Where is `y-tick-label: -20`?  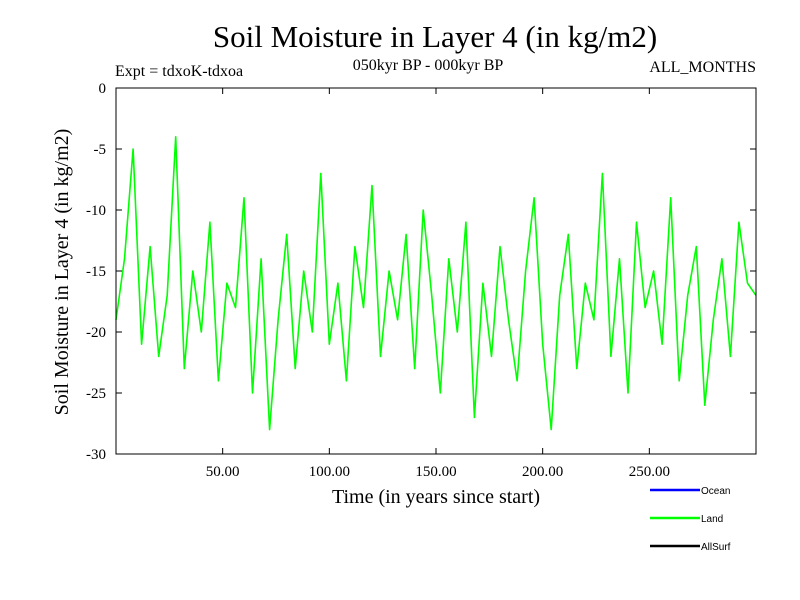 y-tick-label: -20 is located at coordinates (96, 333).